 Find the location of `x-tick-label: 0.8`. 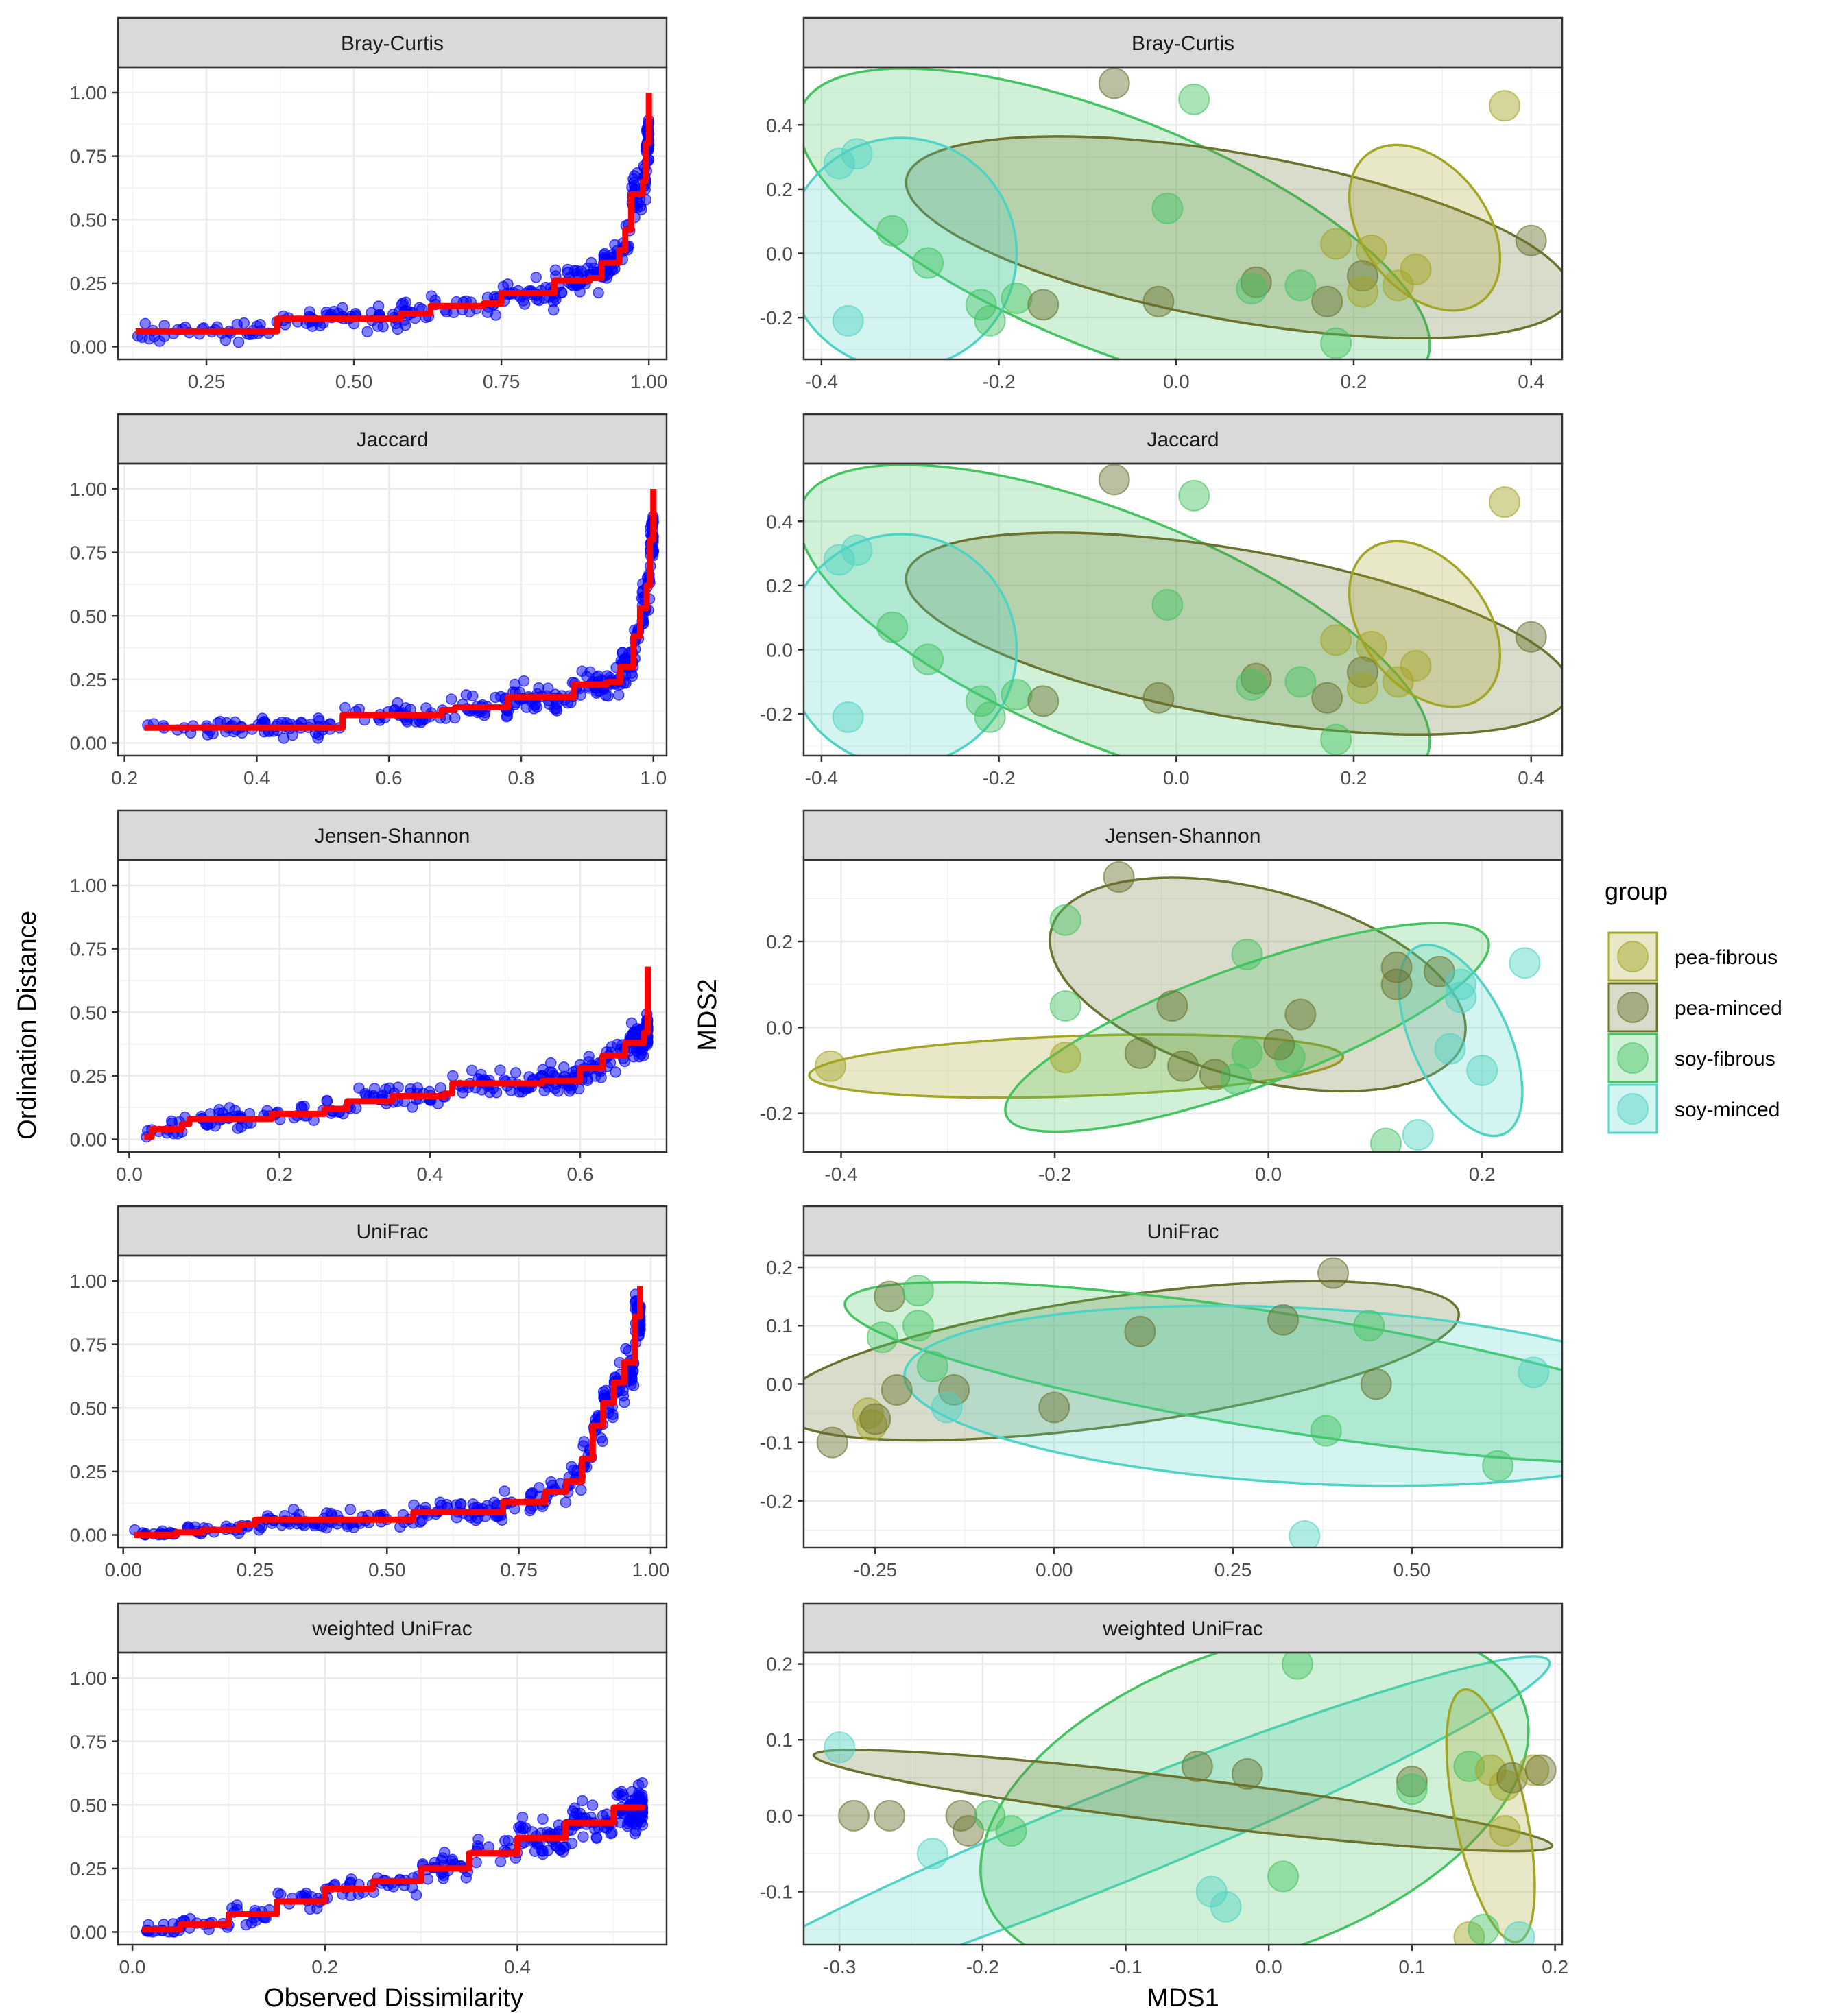

x-tick-label: 0.8 is located at coordinates (520, 778).